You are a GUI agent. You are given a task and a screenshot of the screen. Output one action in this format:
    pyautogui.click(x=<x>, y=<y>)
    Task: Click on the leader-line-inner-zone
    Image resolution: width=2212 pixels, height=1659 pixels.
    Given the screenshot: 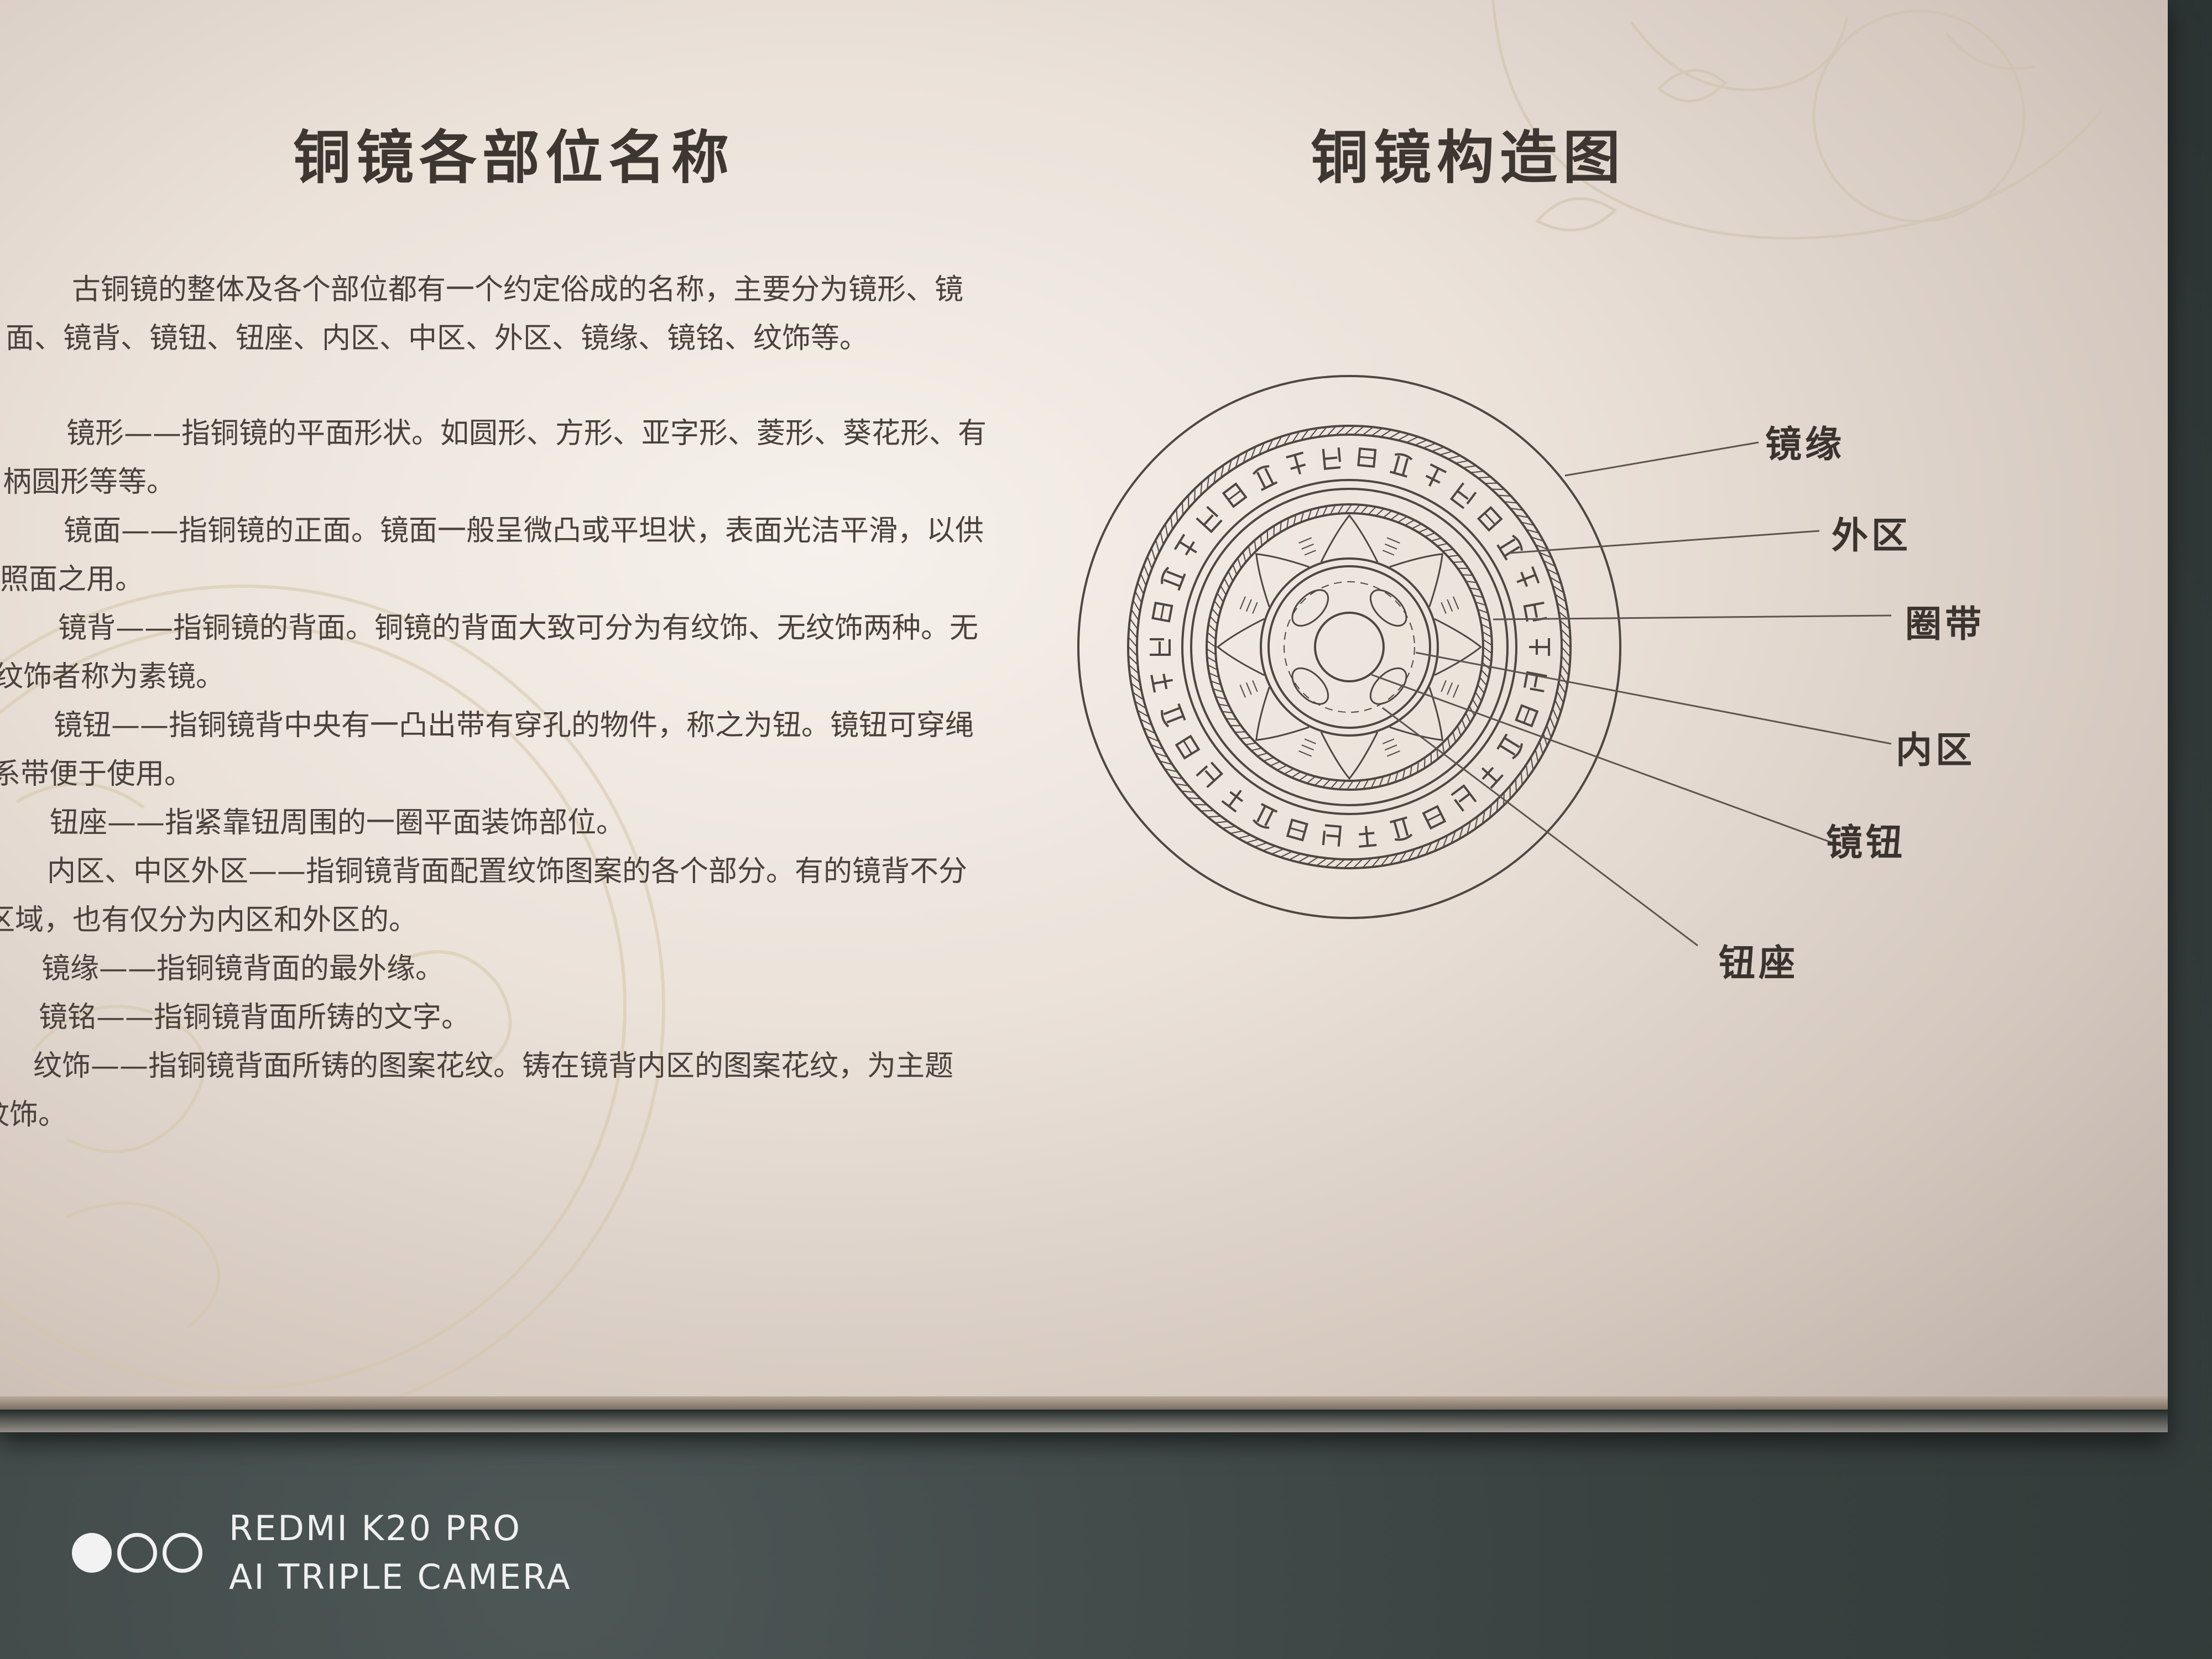 What is the action you would take?
    pyautogui.click(x=1653, y=698)
    